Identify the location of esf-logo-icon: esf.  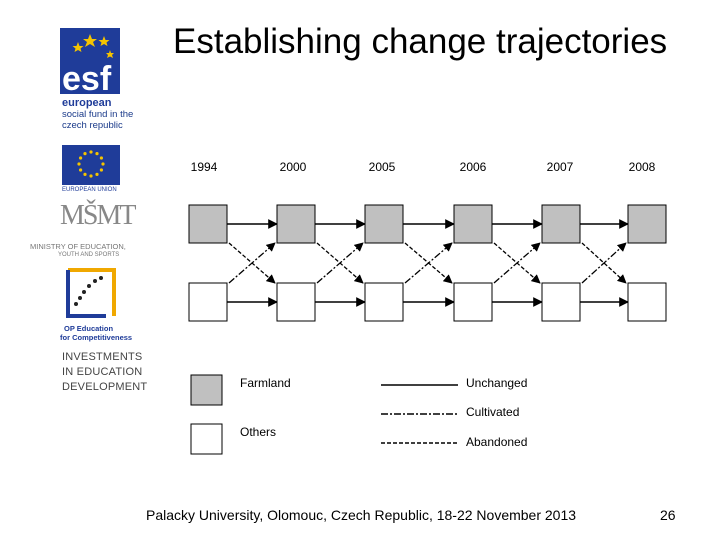
(90, 63).